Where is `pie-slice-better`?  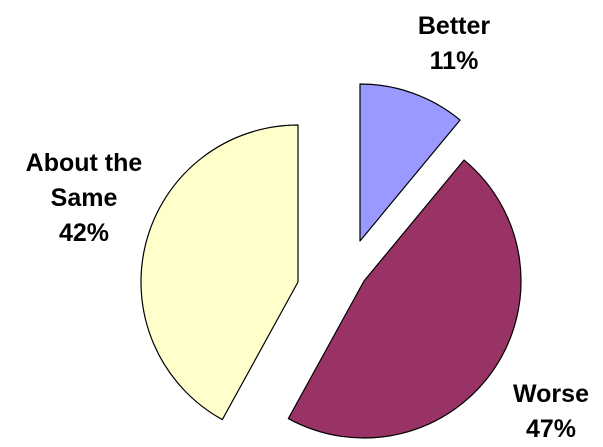 pie-slice-better is located at coordinates (410, 162).